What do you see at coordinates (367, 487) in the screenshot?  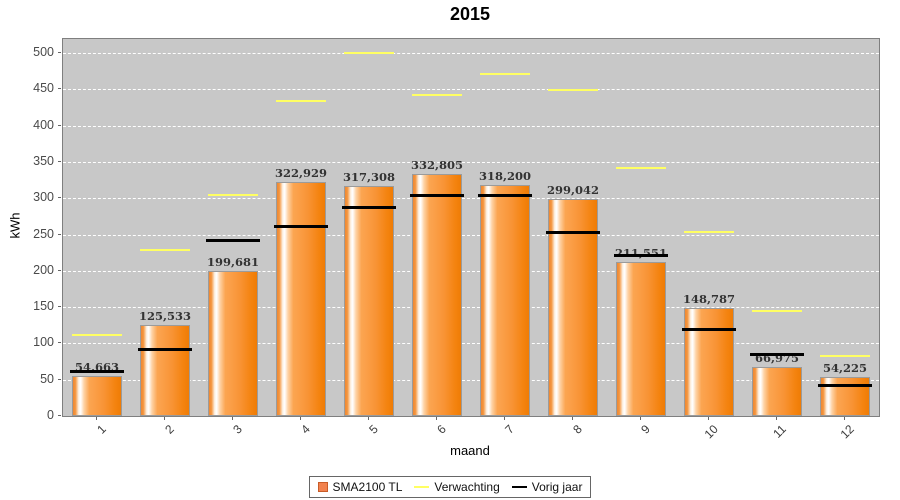 I see `legend-label: SMA2100 TL` at bounding box center [367, 487].